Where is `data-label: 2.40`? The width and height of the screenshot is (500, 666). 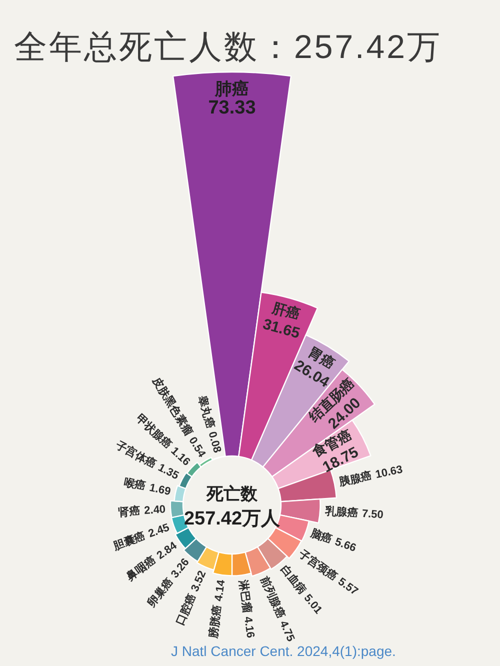 data-label: 2.40 is located at coordinates (155, 510).